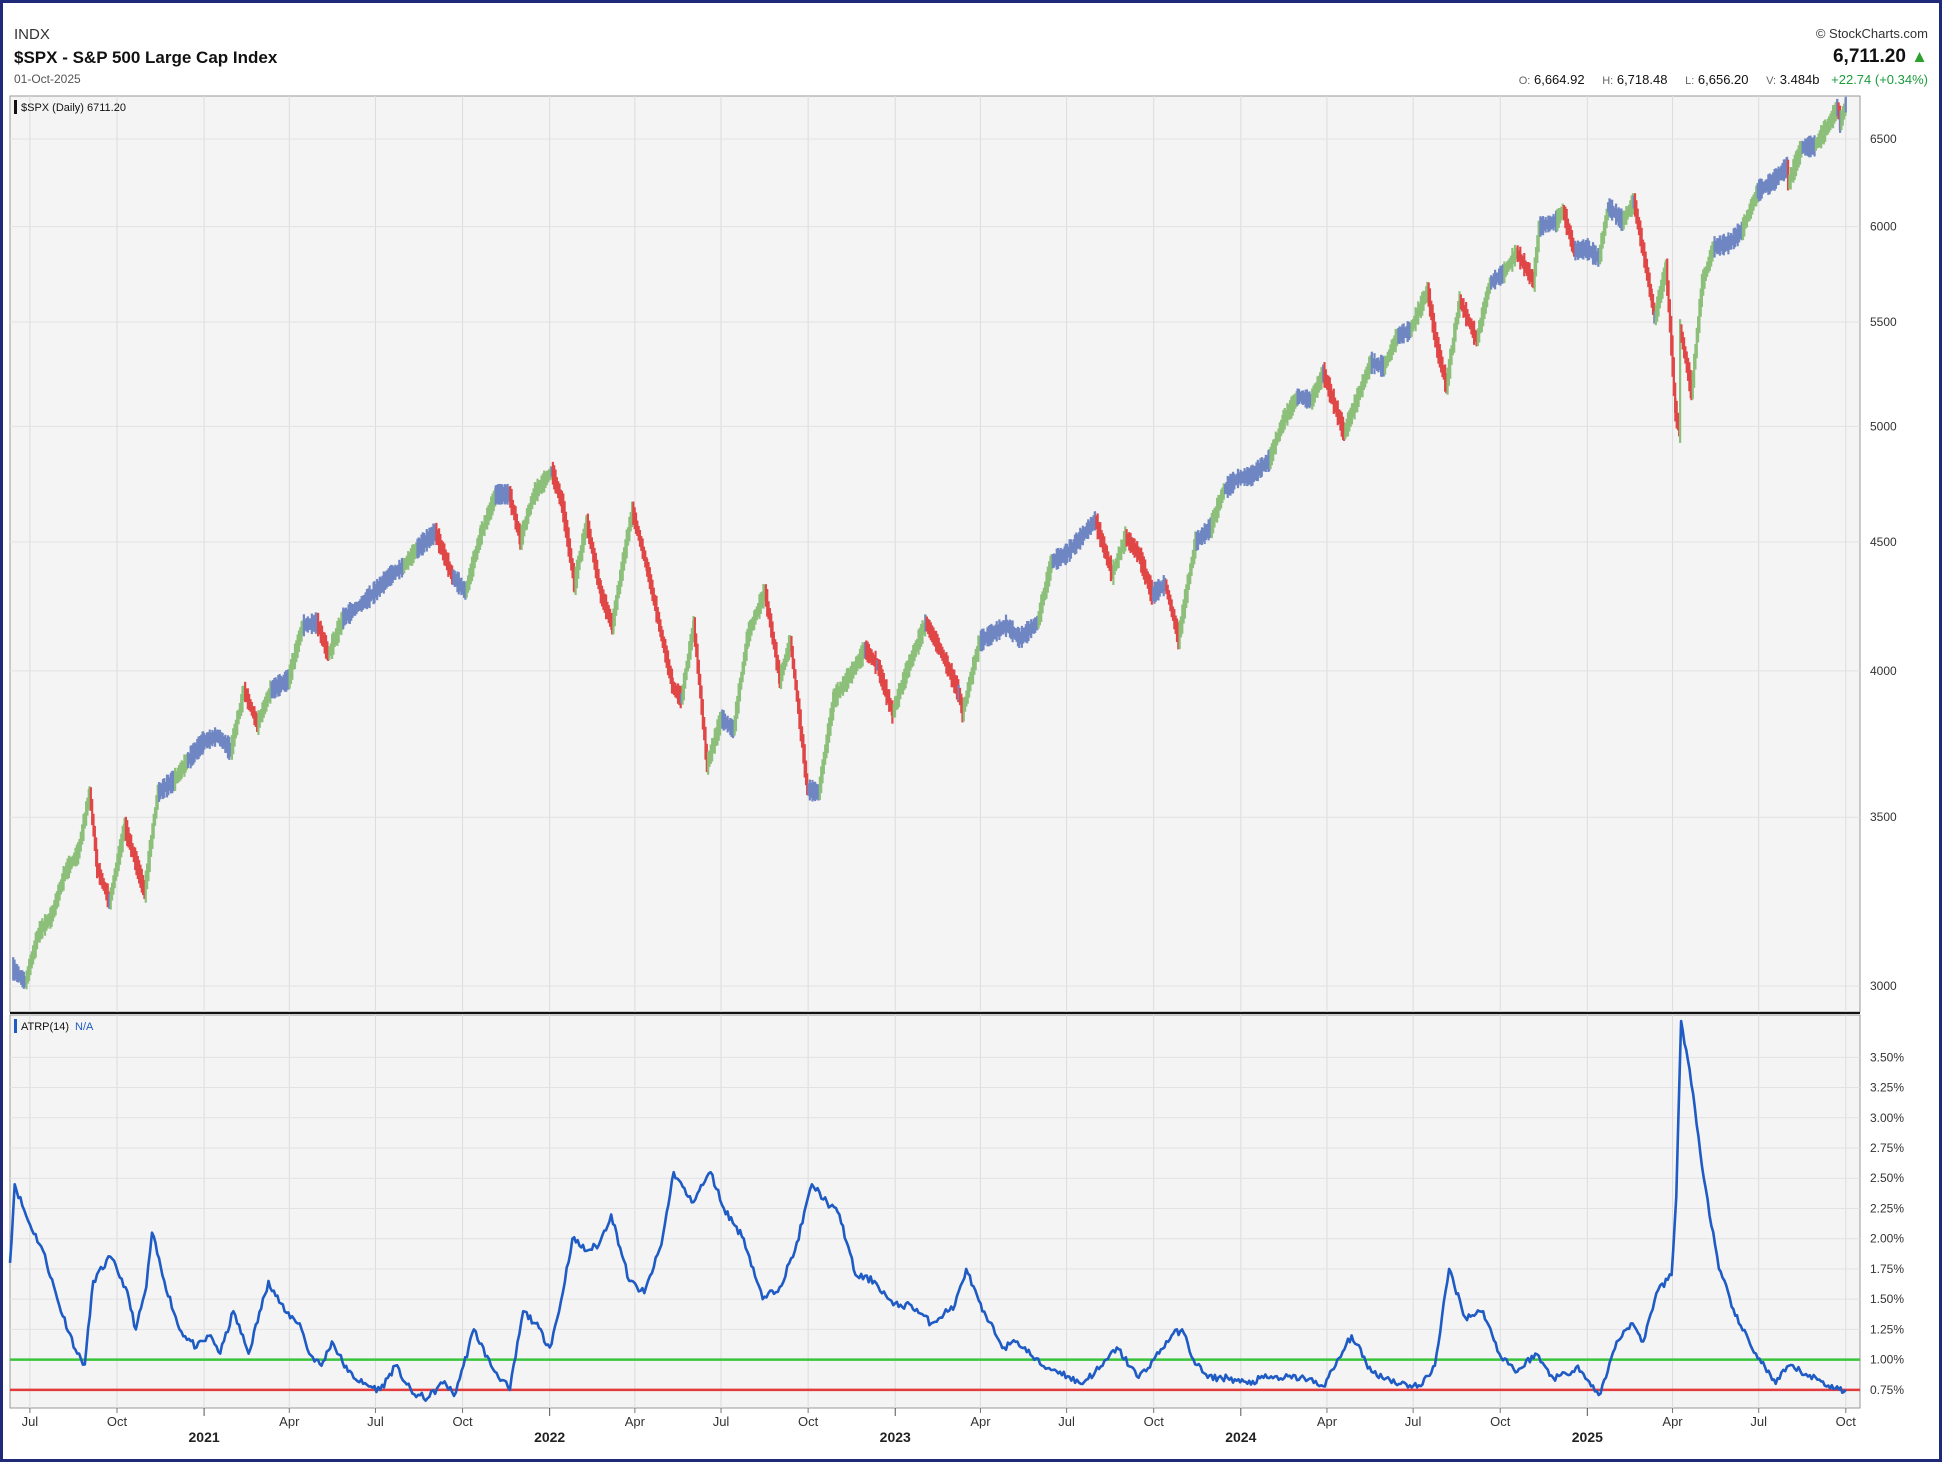  I want to click on year-label: 2024, so click(1240, 1437).